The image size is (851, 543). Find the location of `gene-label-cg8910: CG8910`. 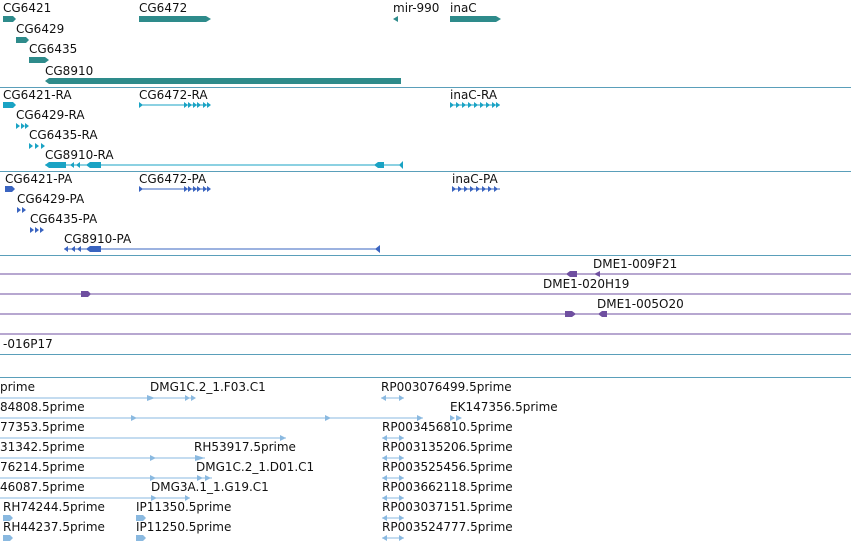

gene-label-cg8910: CG8910 is located at coordinates (69, 71).